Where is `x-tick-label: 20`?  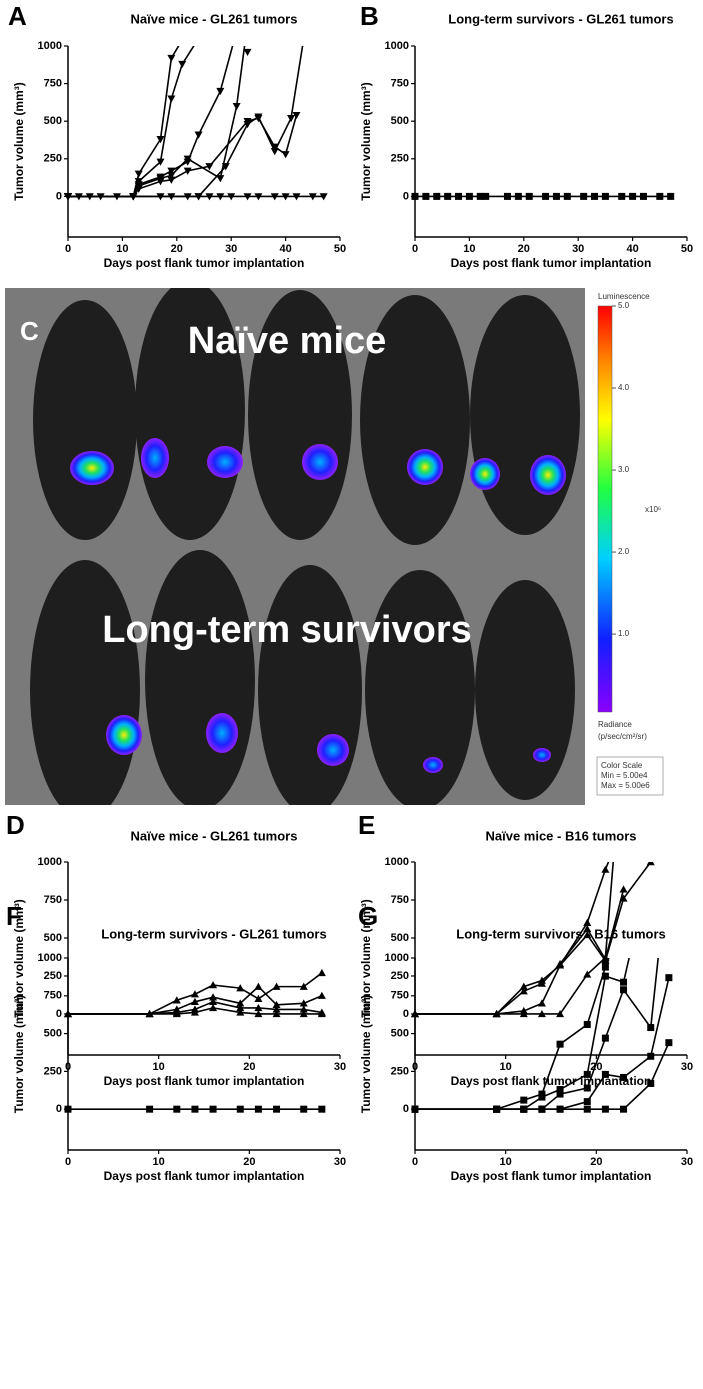
x-tick-label: 20 is located at coordinates (249, 1067).